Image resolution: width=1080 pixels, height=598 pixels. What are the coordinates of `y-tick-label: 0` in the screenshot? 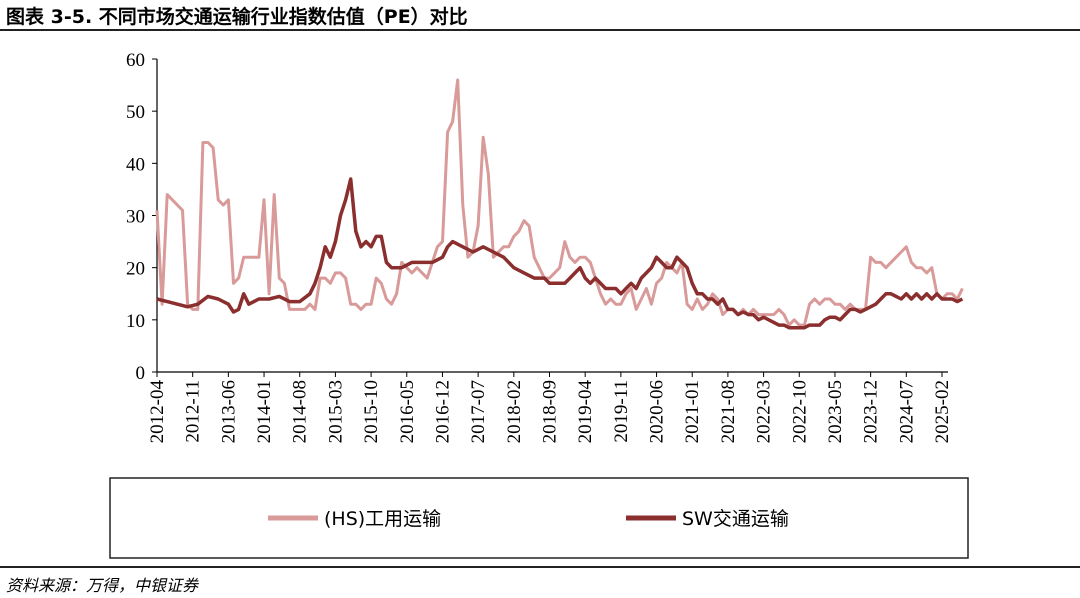 It's located at (141, 373).